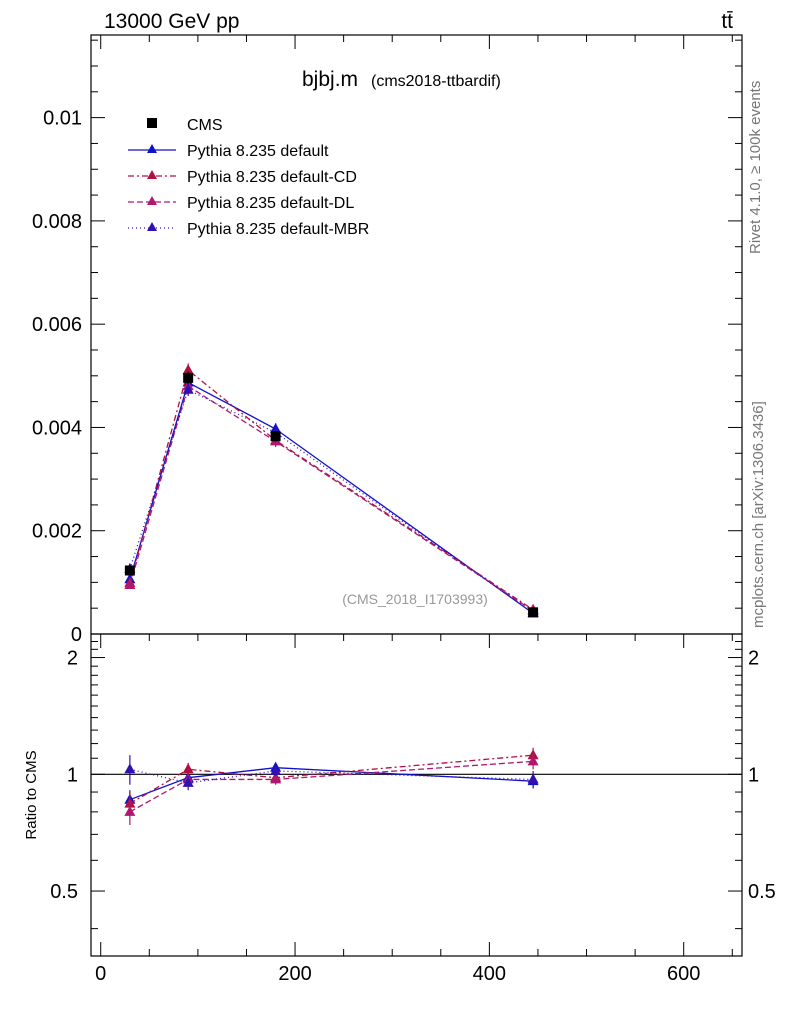 The width and height of the screenshot is (786, 1024). What do you see at coordinates (489, 974) in the screenshot?
I see `x-tick-label: 400` at bounding box center [489, 974].